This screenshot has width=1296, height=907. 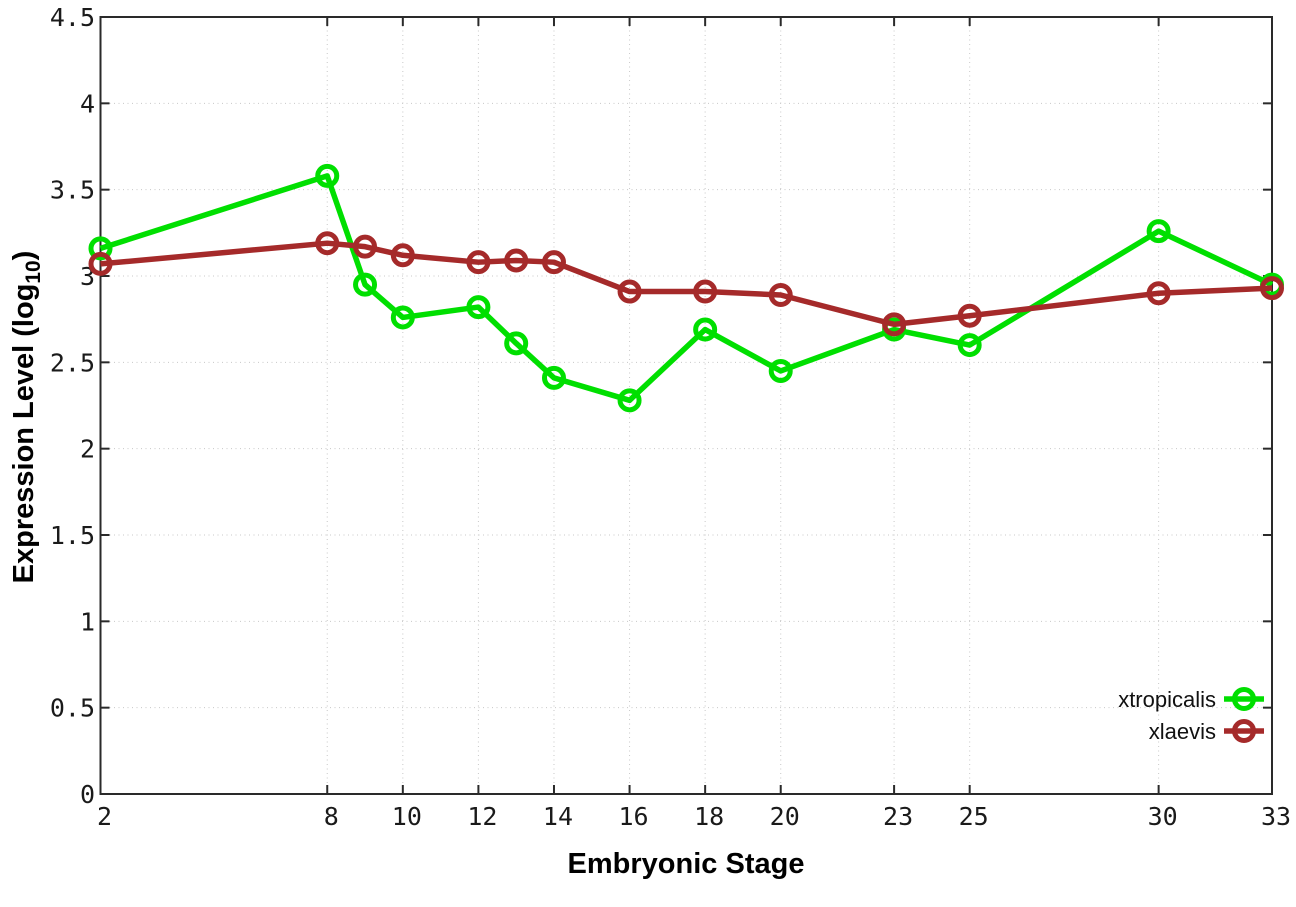 I want to click on legend-label-xlaevis: xlaevis, so click(x=1182, y=731).